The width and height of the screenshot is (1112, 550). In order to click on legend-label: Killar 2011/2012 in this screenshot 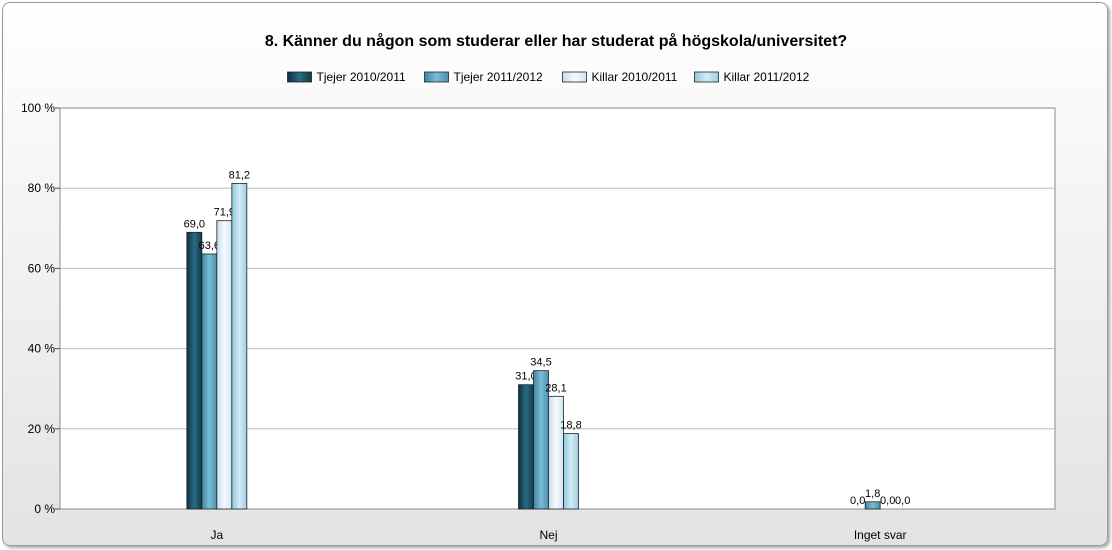, I will do `click(767, 77)`.